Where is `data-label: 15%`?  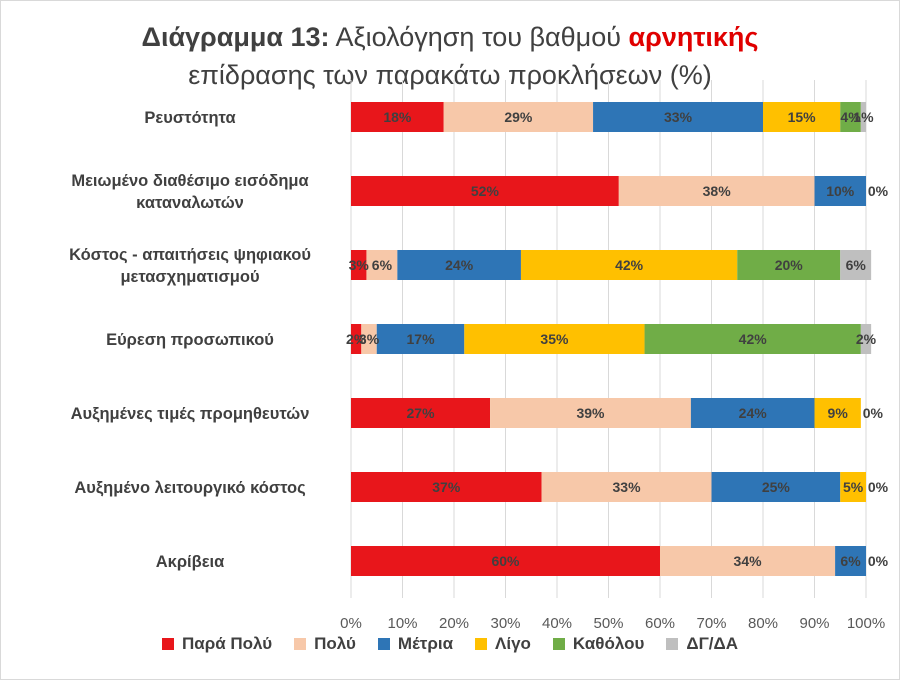 data-label: 15% is located at coordinates (802, 117).